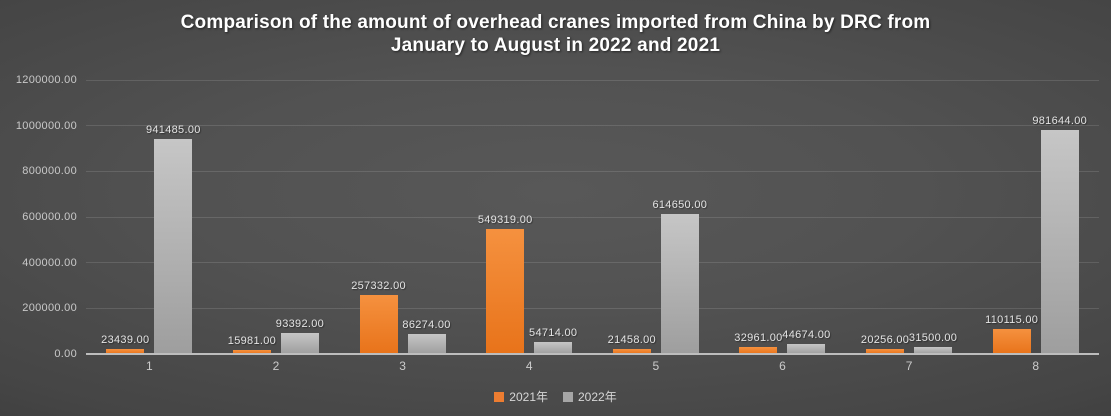  Describe the element at coordinates (426, 325) in the screenshot. I see `bar-value-label: 86274.00` at that location.